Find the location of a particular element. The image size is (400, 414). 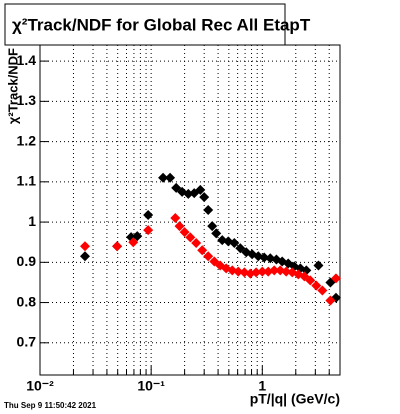

y-tick-label: 0.7 is located at coordinates (27, 342).